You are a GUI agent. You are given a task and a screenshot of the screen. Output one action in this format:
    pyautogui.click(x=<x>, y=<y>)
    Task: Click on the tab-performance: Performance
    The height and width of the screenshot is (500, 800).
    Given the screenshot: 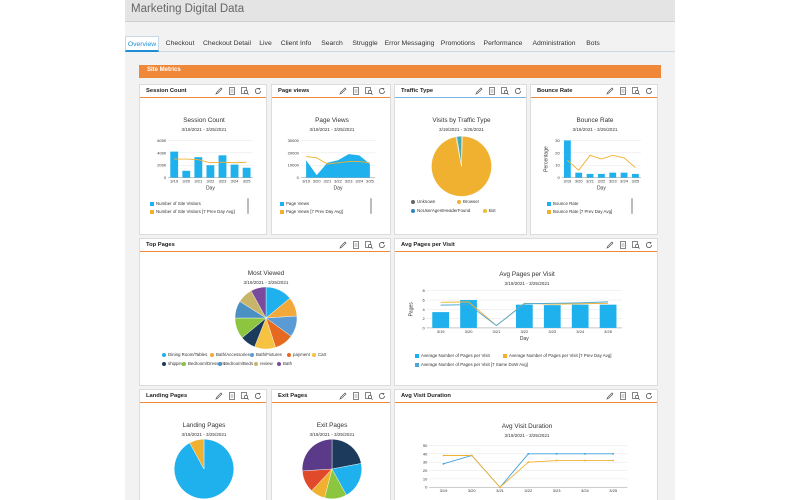 What is the action you would take?
    pyautogui.click(x=503, y=43)
    